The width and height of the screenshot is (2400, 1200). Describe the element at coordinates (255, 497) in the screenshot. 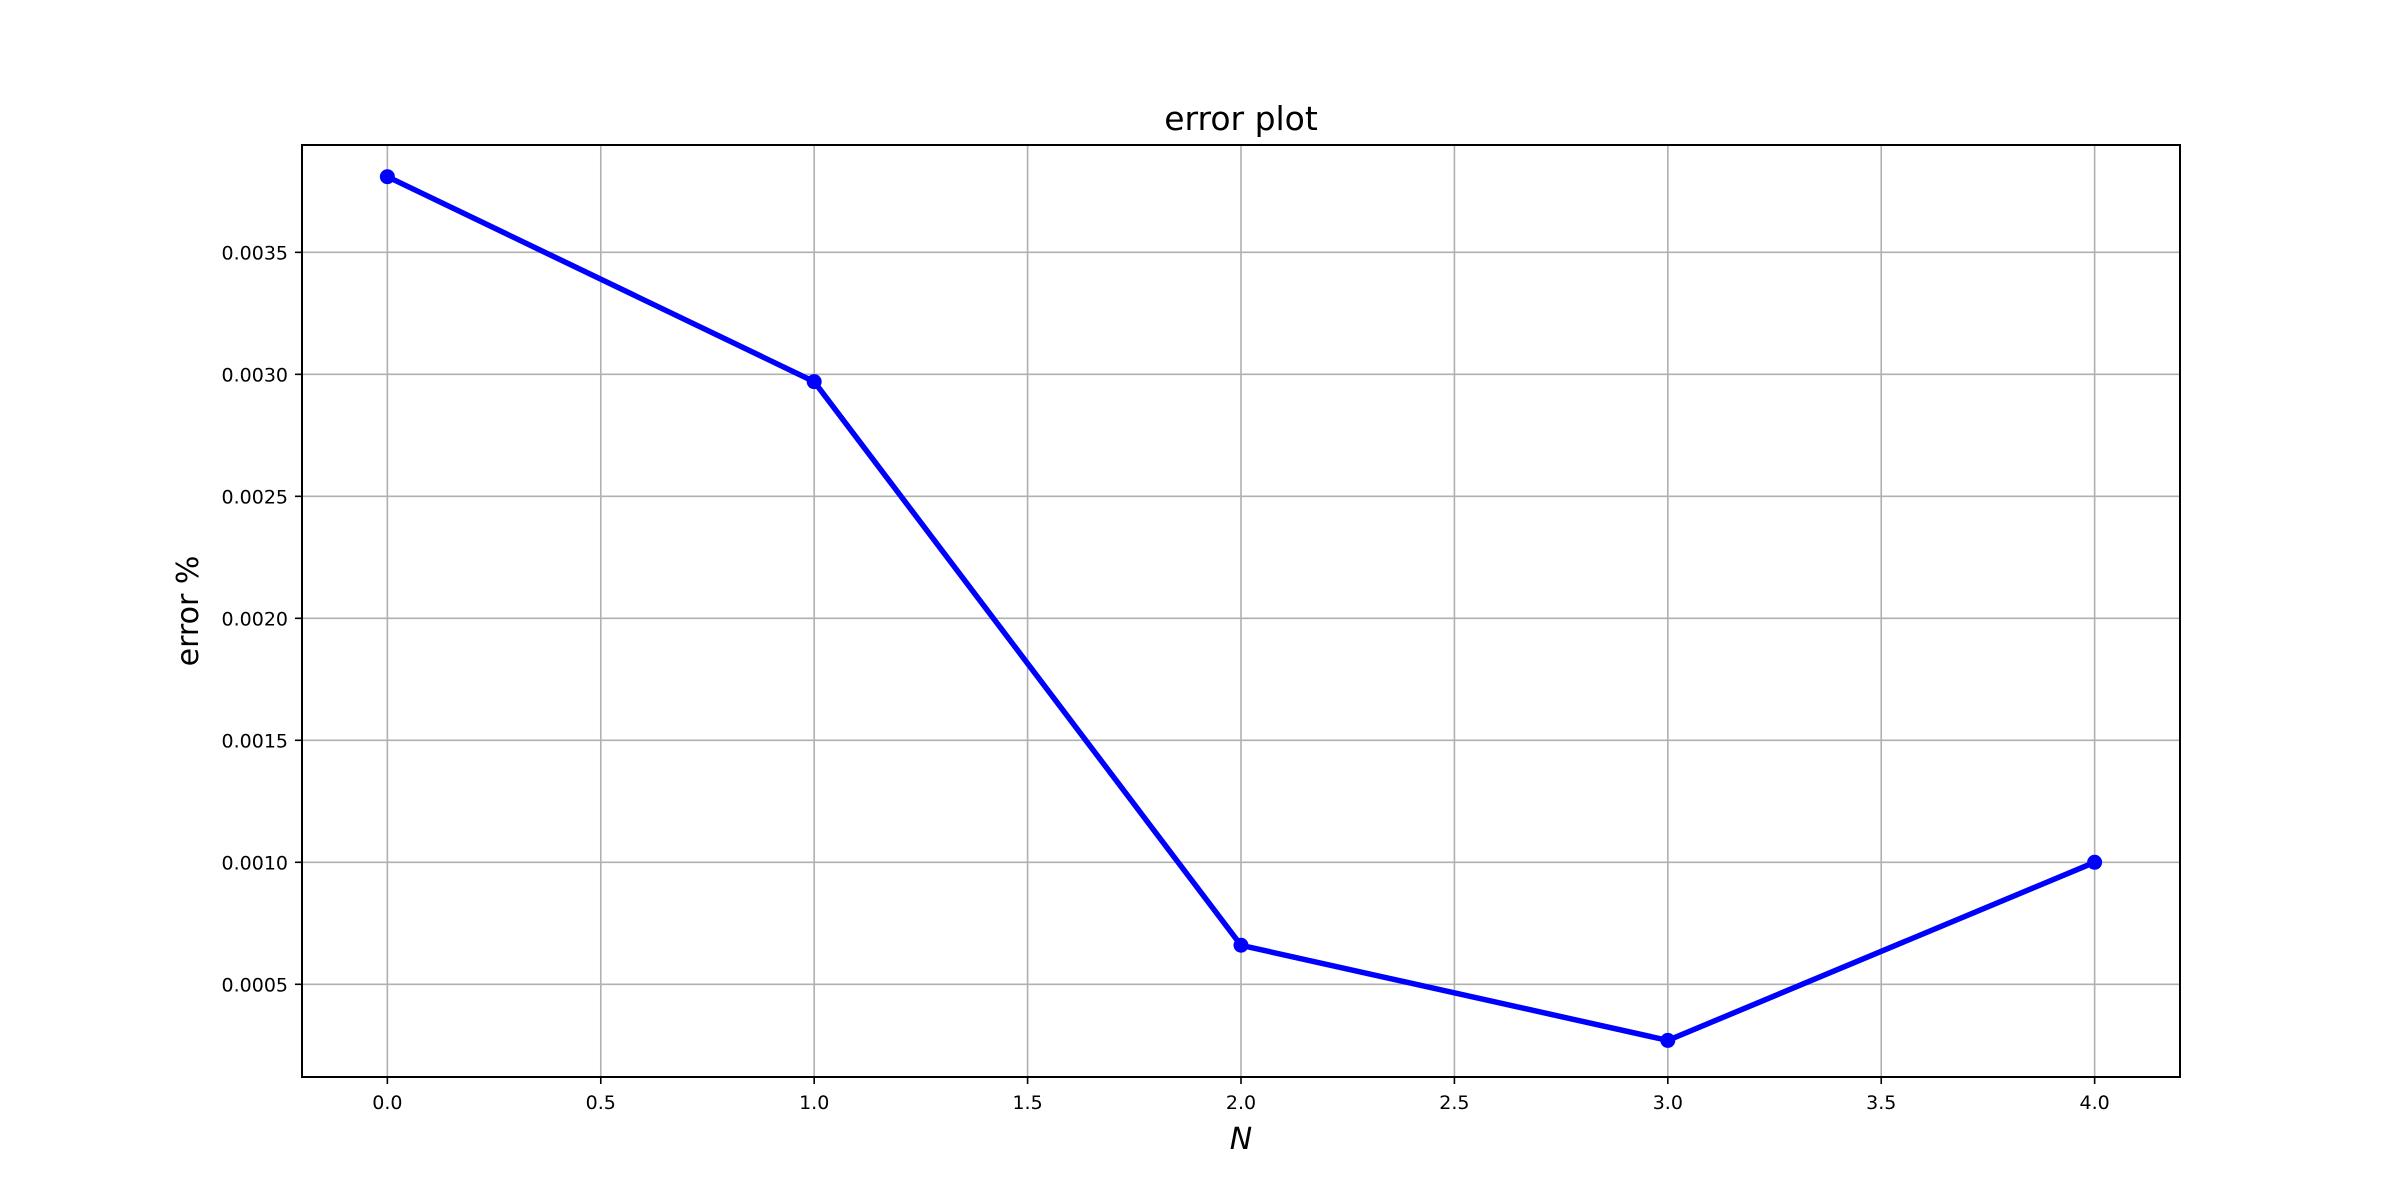

I see `y-tick-label: 0.0025` at that location.